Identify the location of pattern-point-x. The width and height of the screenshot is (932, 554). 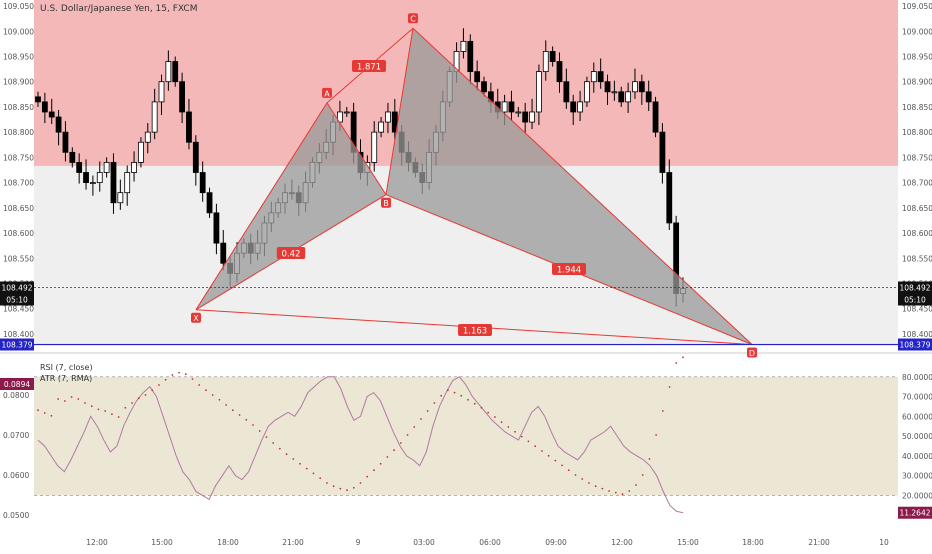
(196, 317).